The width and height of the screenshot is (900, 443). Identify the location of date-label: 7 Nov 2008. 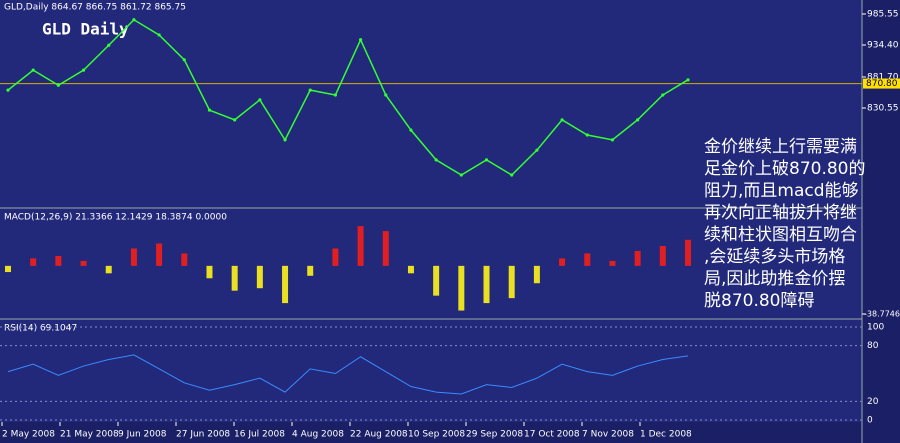
(608, 435).